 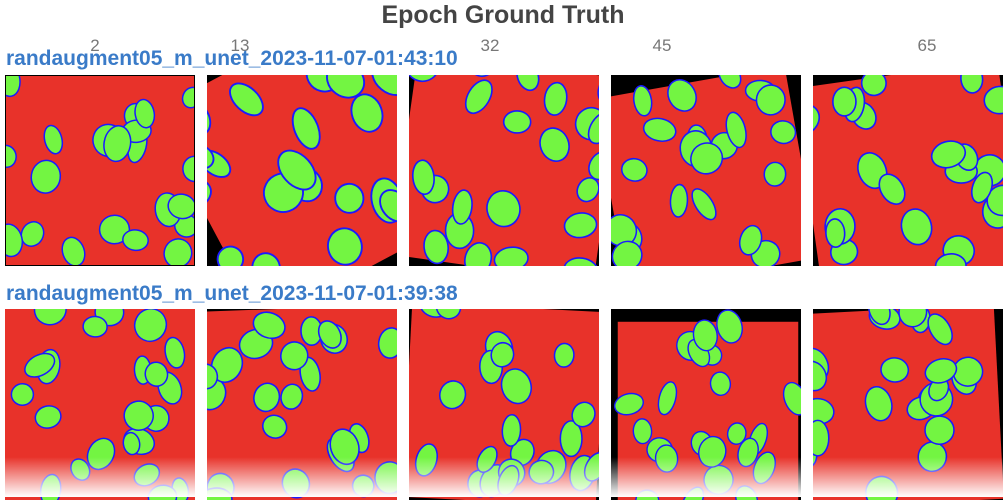 I want to click on run-label-1: randaugment05_m_unet_2023-11-07-01:43:10, so click(x=232, y=58).